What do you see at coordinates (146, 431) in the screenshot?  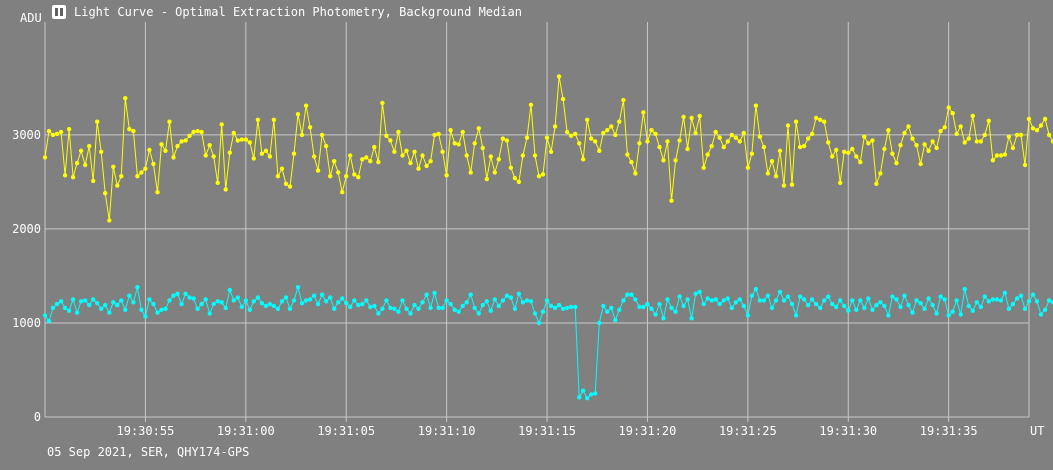 I see `x-tick-label: 19:30:55` at bounding box center [146, 431].